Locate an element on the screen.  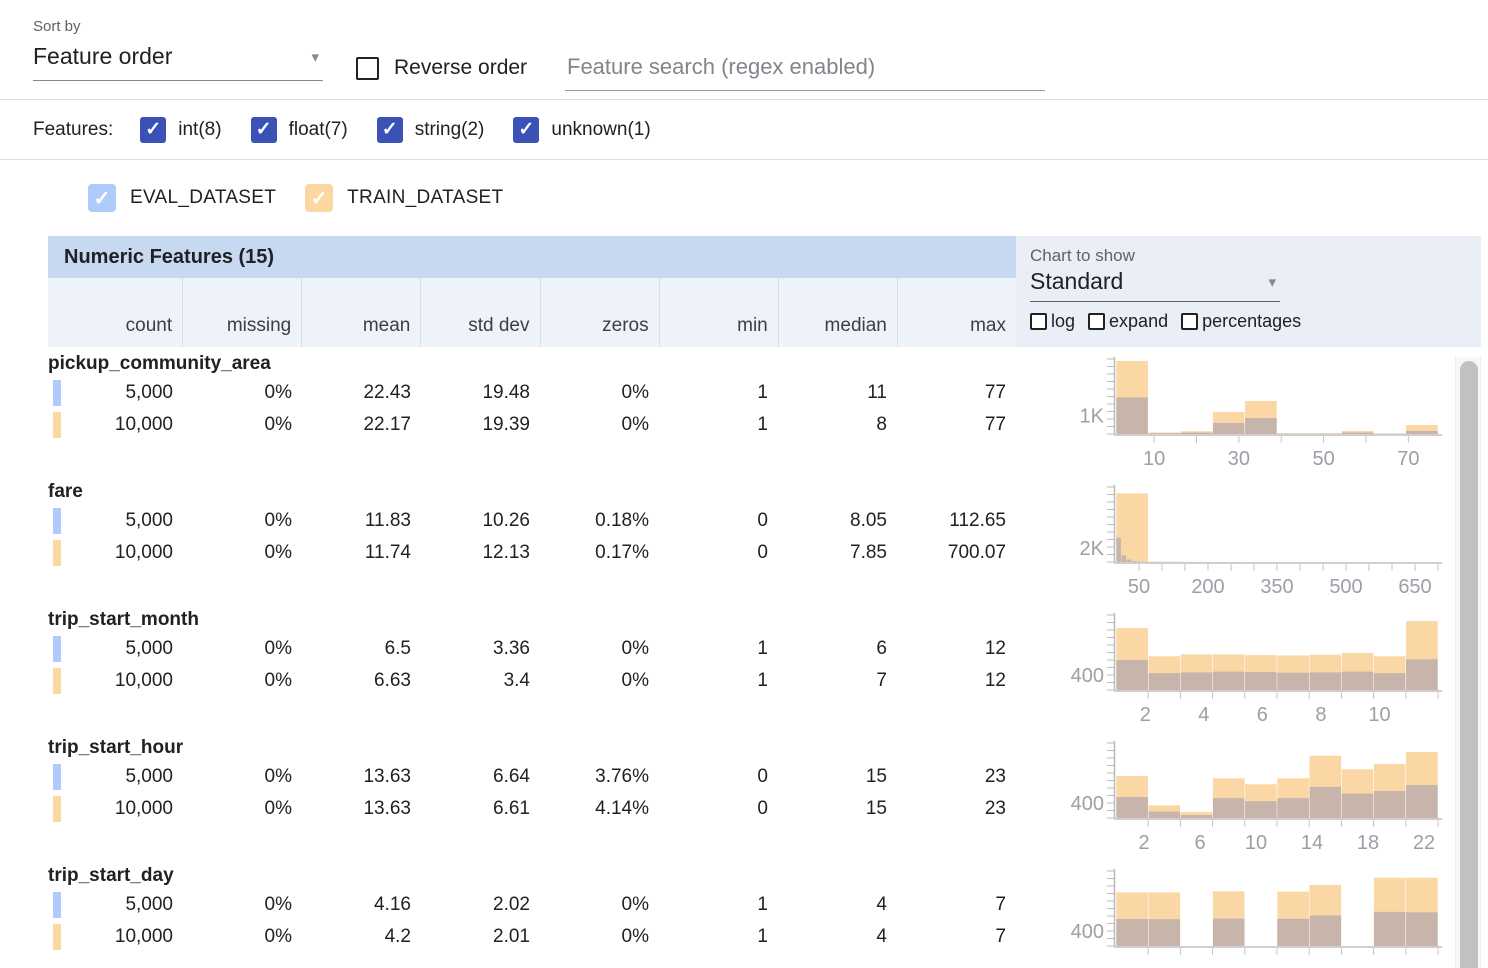
feature-type-label: unknown(1) is located at coordinates (601, 129).